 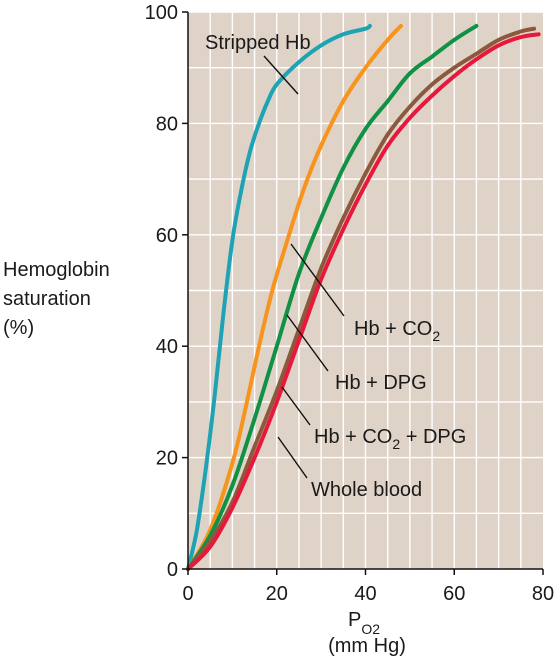 I want to click on leader-line-hb-co2-dpg, so click(x=296, y=406).